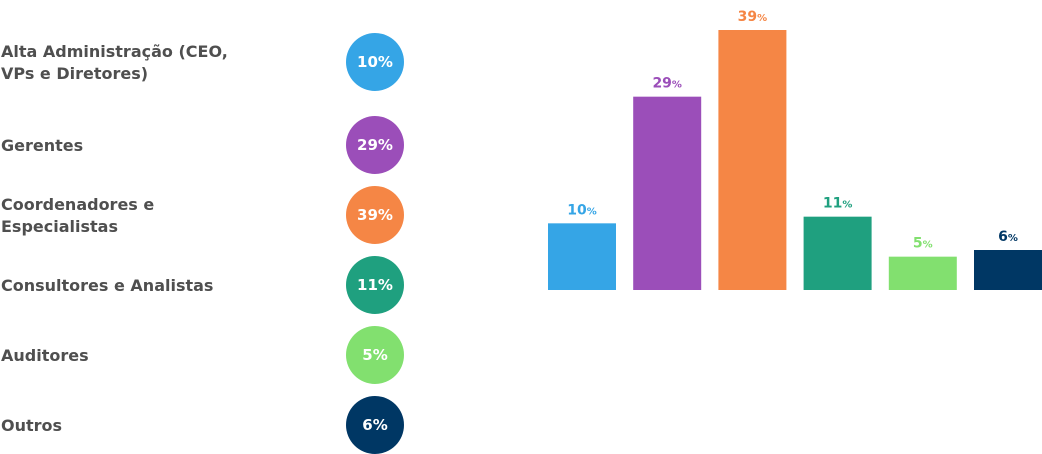  What do you see at coordinates (78, 215) in the screenshot?
I see `legend-label: Coordenadores e Especialistas` at bounding box center [78, 215].